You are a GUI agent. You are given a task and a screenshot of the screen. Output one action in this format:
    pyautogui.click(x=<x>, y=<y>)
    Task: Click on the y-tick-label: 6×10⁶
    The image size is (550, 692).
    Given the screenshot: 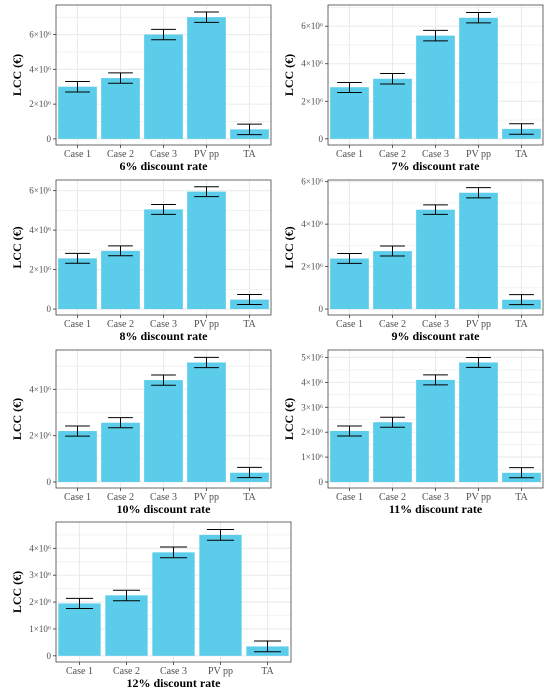 What is the action you would take?
    pyautogui.click(x=40, y=35)
    